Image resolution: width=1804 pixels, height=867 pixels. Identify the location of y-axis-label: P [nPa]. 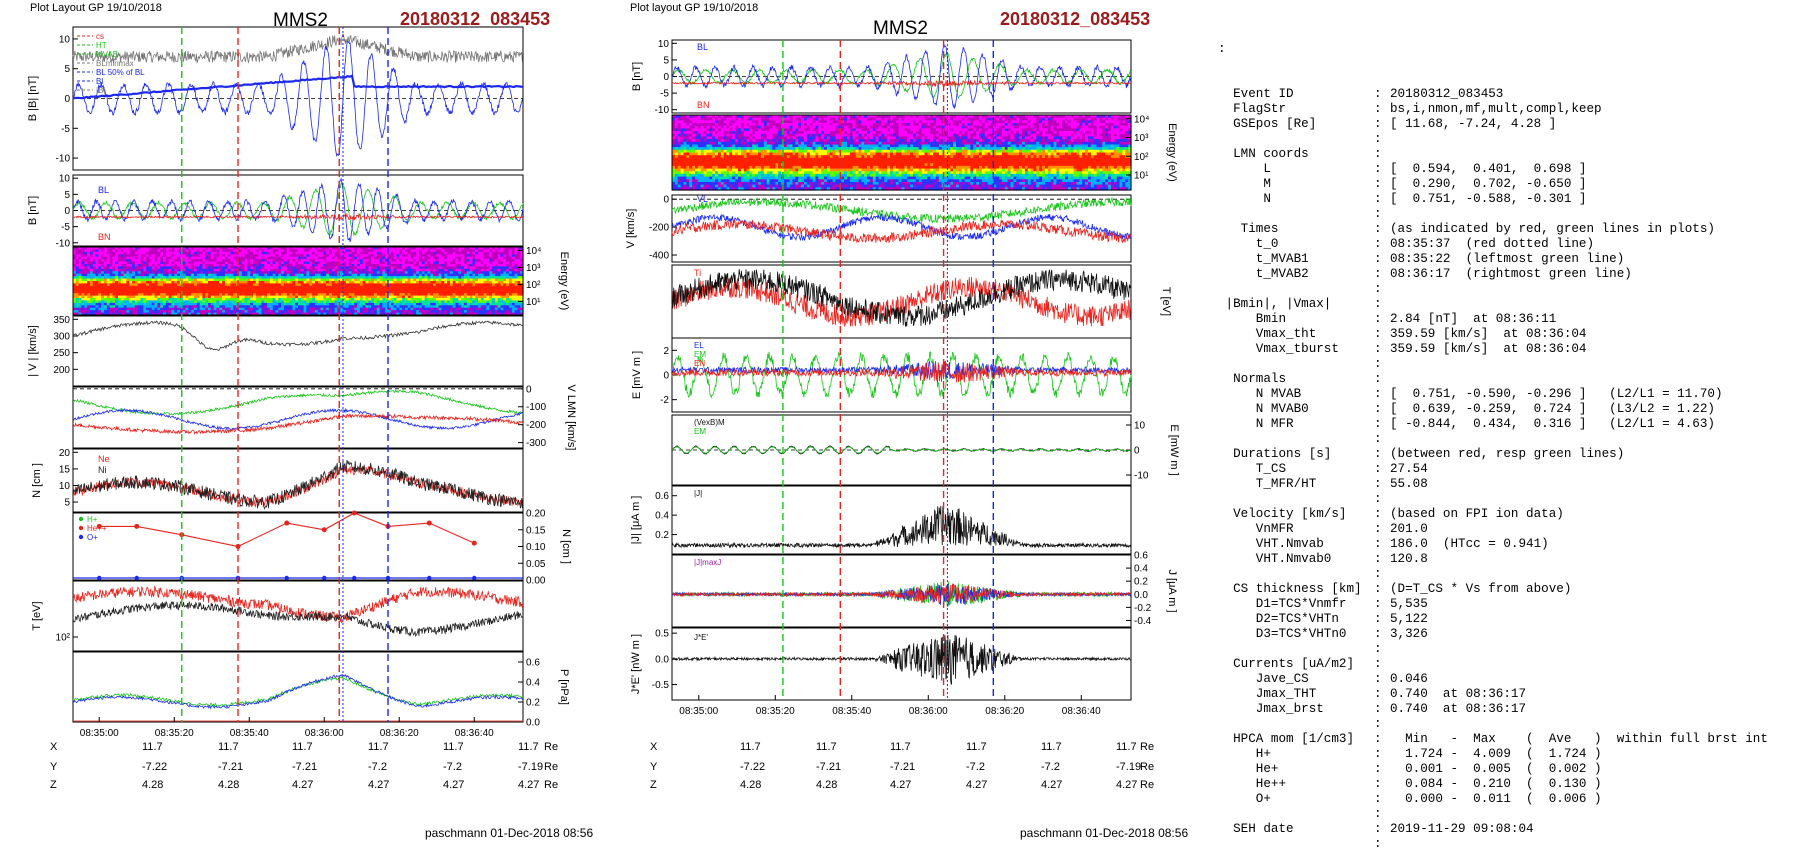
(564, 687).